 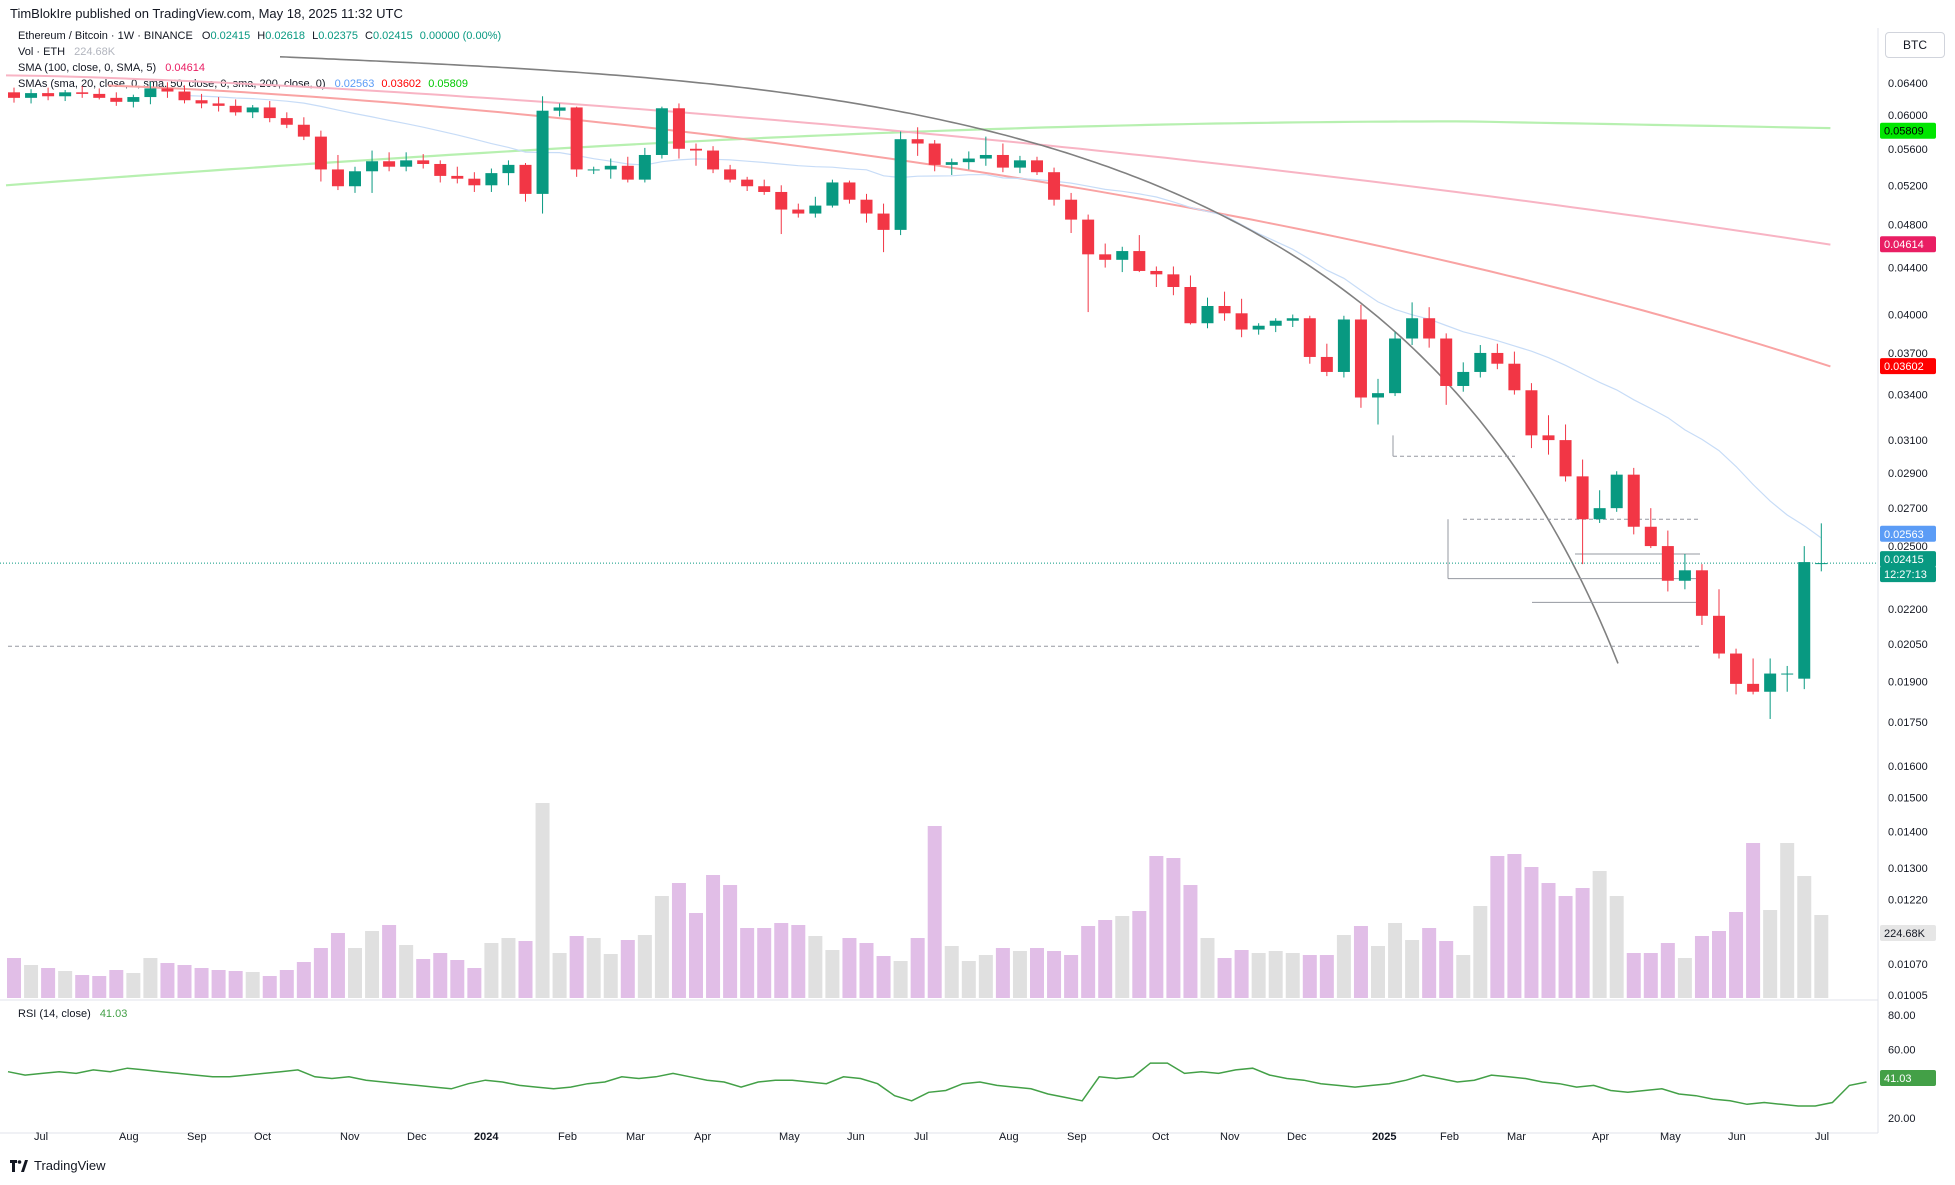 I want to click on time-axis-label: Feb, so click(x=1449, y=1137).